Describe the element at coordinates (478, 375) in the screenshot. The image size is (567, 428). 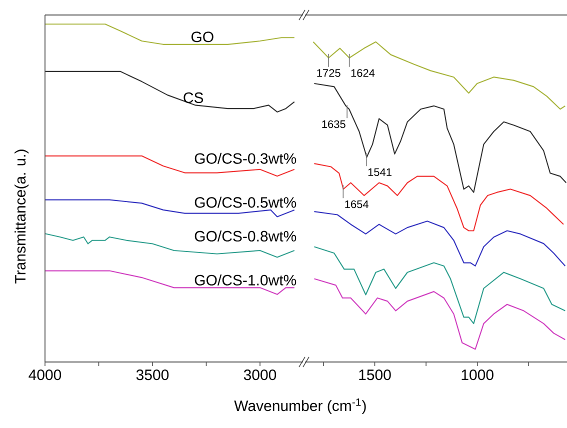
I see `x-tick-label: 1000` at that location.